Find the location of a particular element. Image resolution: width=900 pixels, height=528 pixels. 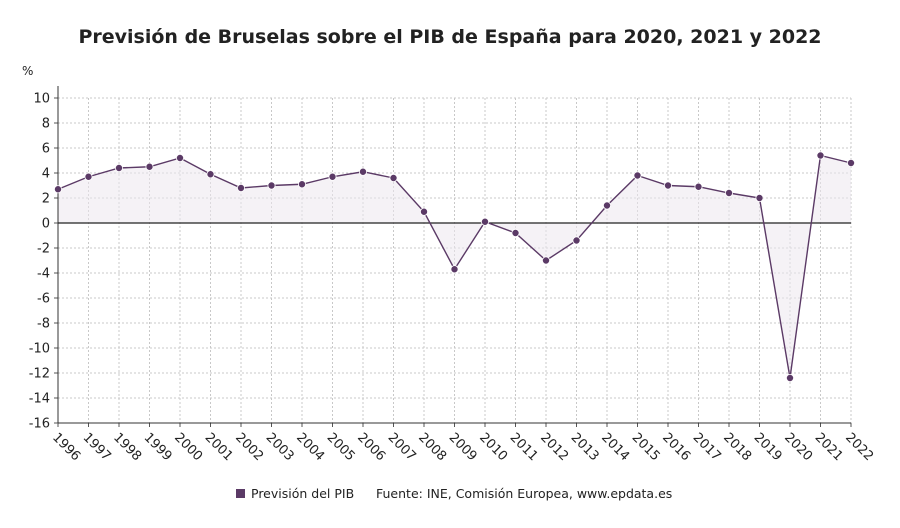

y-tick-label: -8 is located at coordinates (43, 324).